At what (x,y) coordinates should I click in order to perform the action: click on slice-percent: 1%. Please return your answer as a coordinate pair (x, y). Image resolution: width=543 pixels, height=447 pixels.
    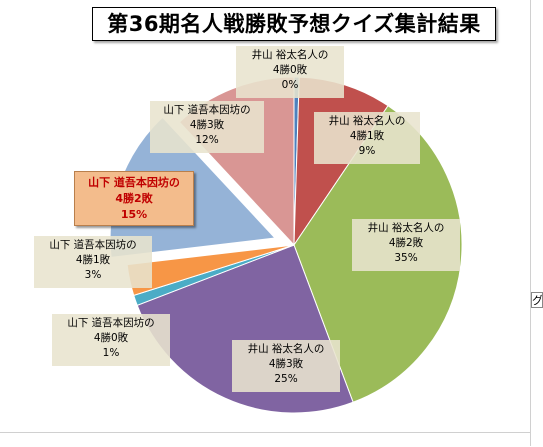
    Looking at the image, I should click on (111, 353).